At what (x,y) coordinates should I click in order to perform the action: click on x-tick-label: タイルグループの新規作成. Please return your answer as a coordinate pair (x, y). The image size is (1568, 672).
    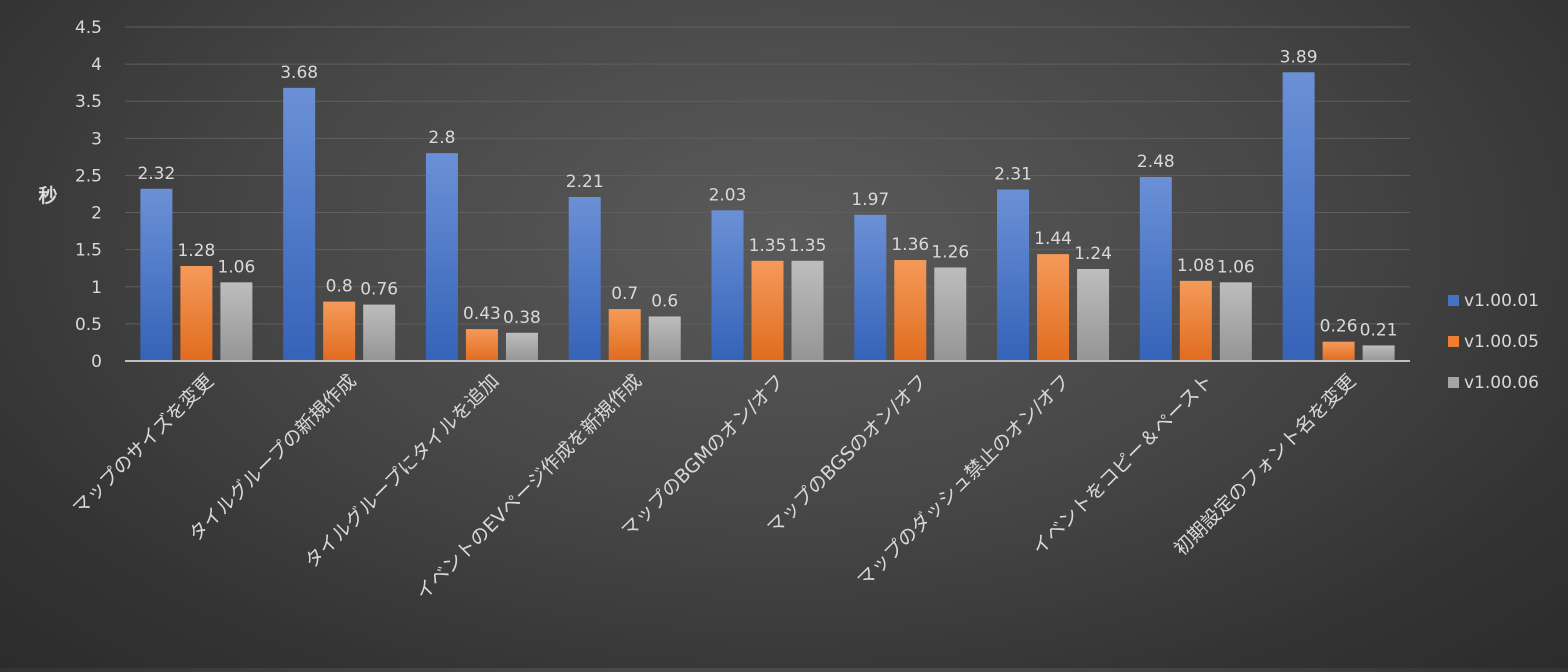
    Looking at the image, I should click on (273, 458).